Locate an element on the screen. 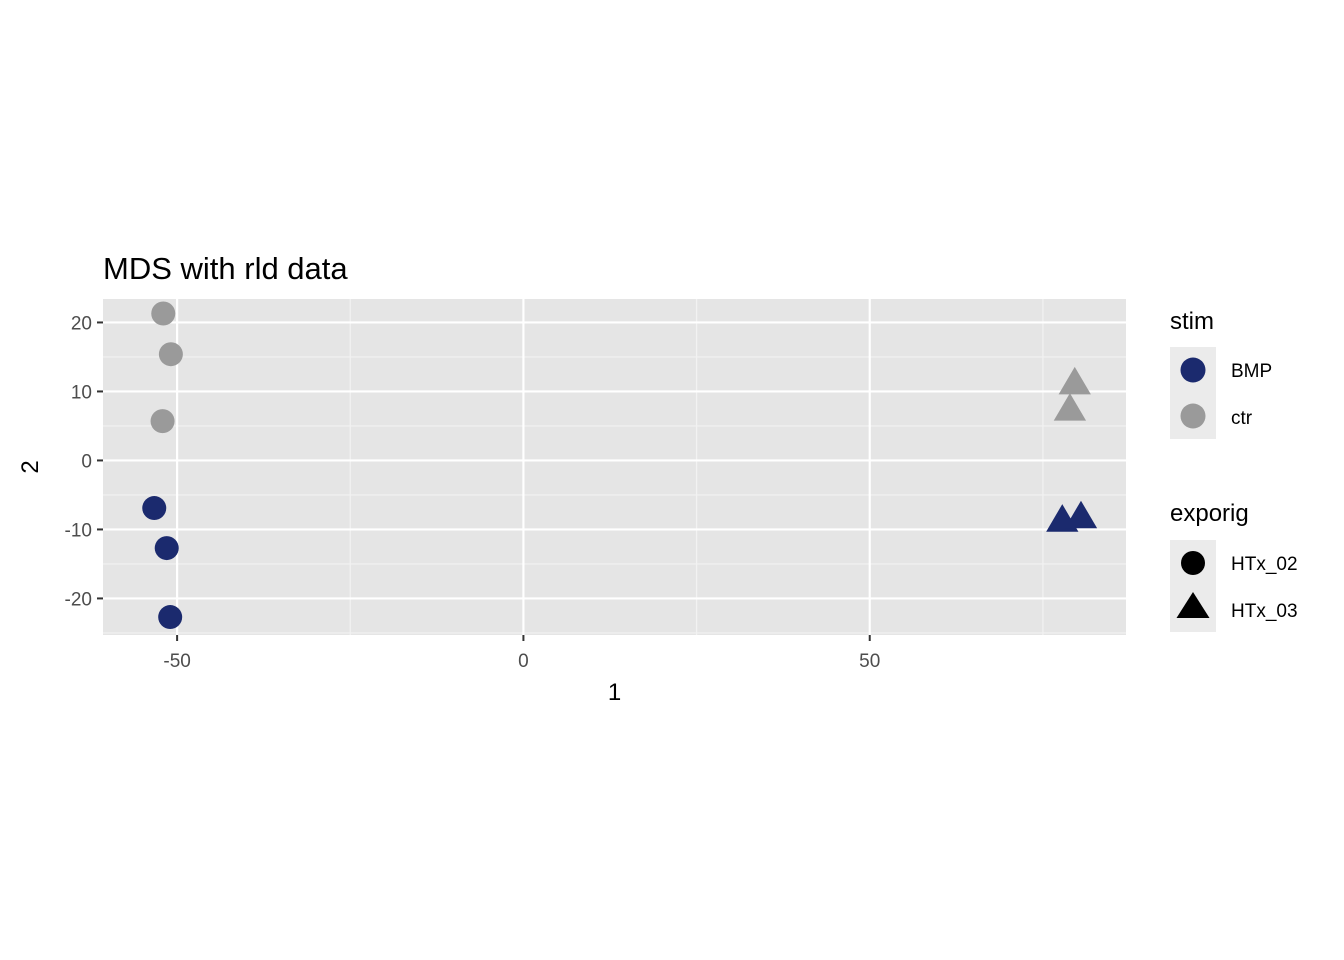  legend-stim: stim BMP ctr is located at coordinates (1221, 373).